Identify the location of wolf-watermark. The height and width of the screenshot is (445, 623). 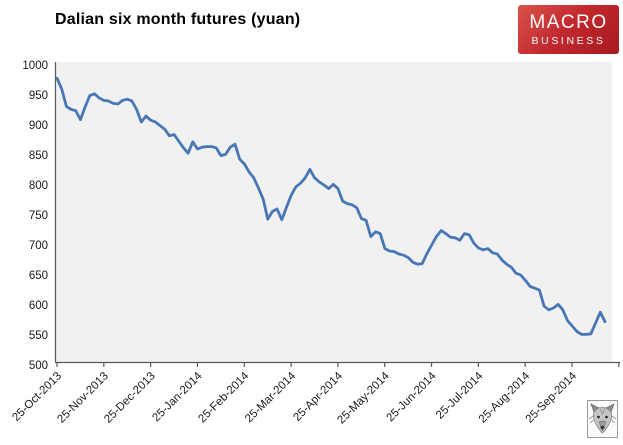
(602, 419).